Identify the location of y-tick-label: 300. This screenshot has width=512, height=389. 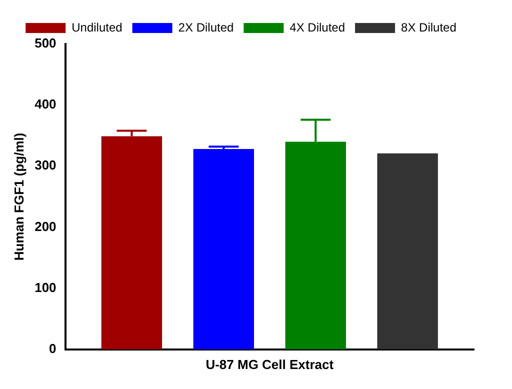
(45, 165).